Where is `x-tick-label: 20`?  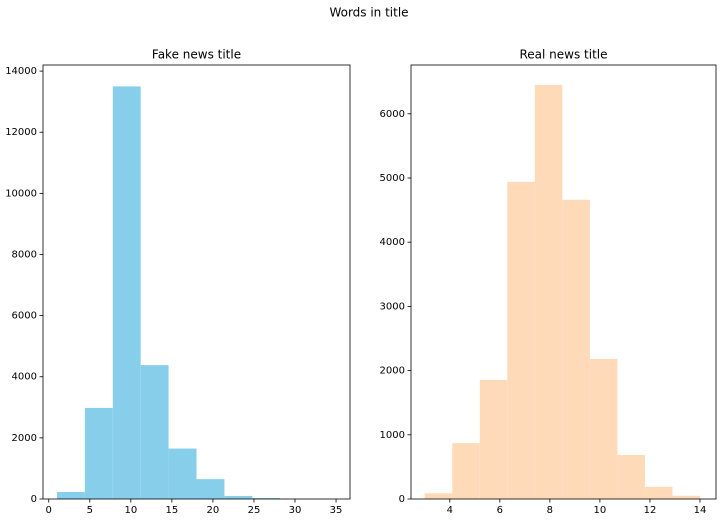
x-tick-label: 20 is located at coordinates (213, 510).